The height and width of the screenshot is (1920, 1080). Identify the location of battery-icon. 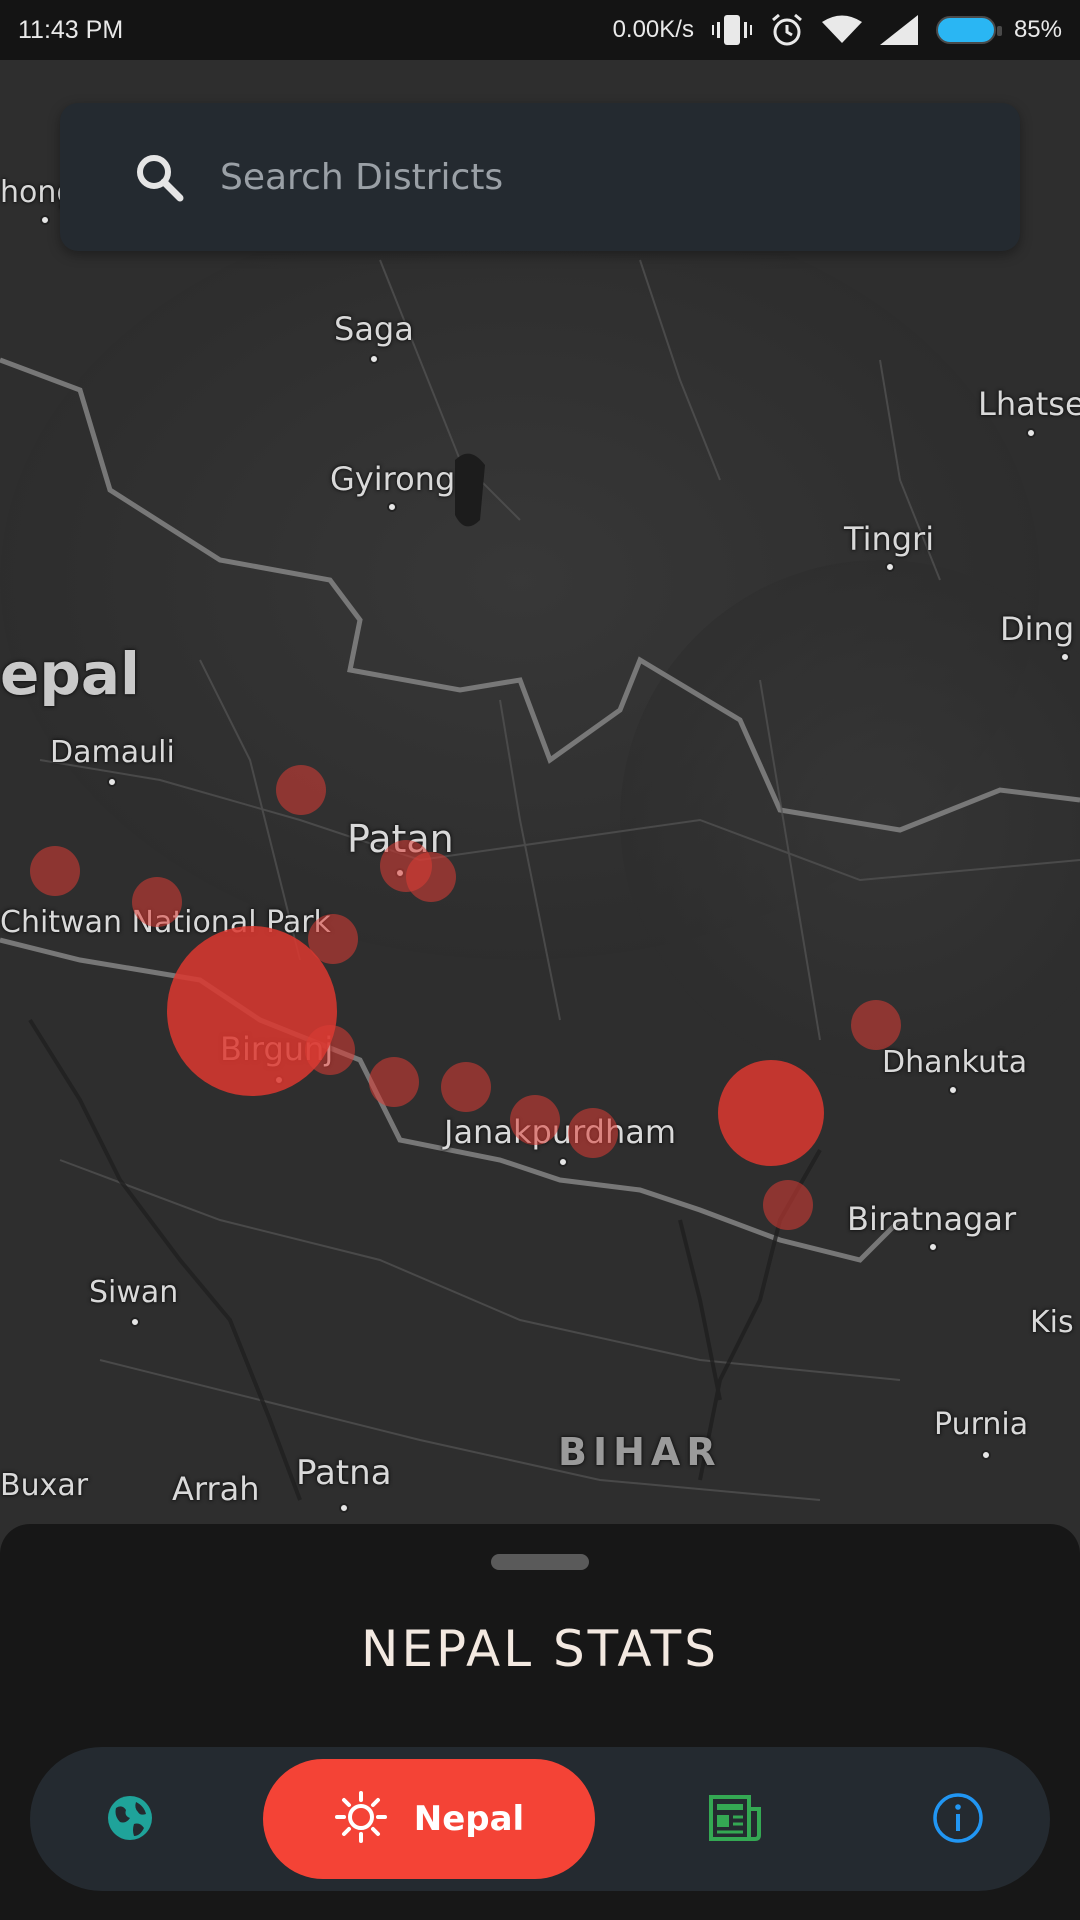
(968, 30).